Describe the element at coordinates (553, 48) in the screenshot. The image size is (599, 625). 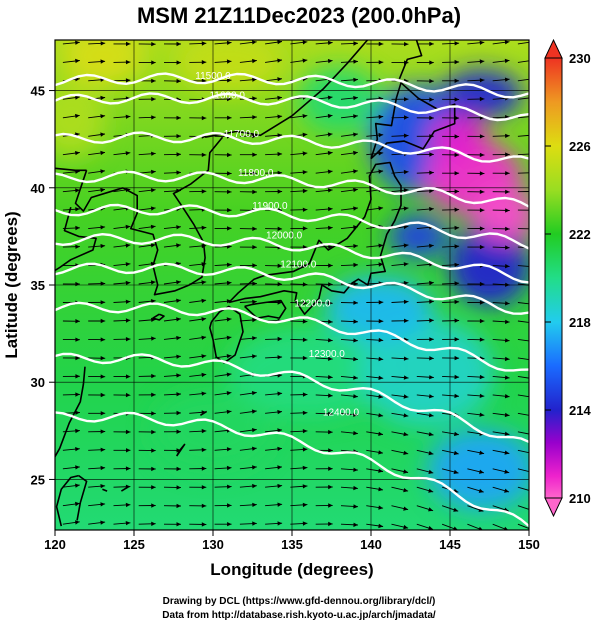
I see `colorbar-top-arrow` at that location.